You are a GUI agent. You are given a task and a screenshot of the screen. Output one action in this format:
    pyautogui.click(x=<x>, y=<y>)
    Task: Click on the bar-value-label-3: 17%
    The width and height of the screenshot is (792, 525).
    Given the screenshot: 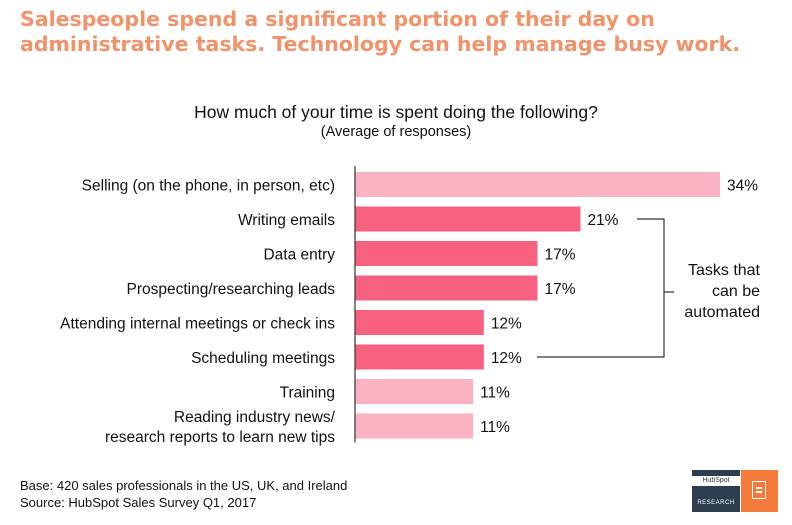 What is the action you would take?
    pyautogui.click(x=560, y=289)
    